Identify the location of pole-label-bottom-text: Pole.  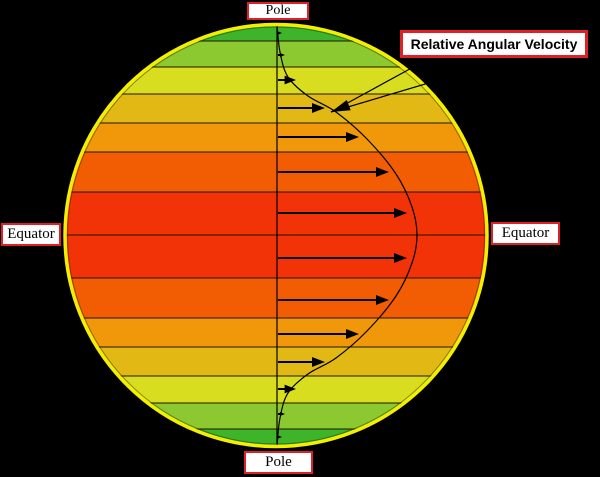
(278, 462).